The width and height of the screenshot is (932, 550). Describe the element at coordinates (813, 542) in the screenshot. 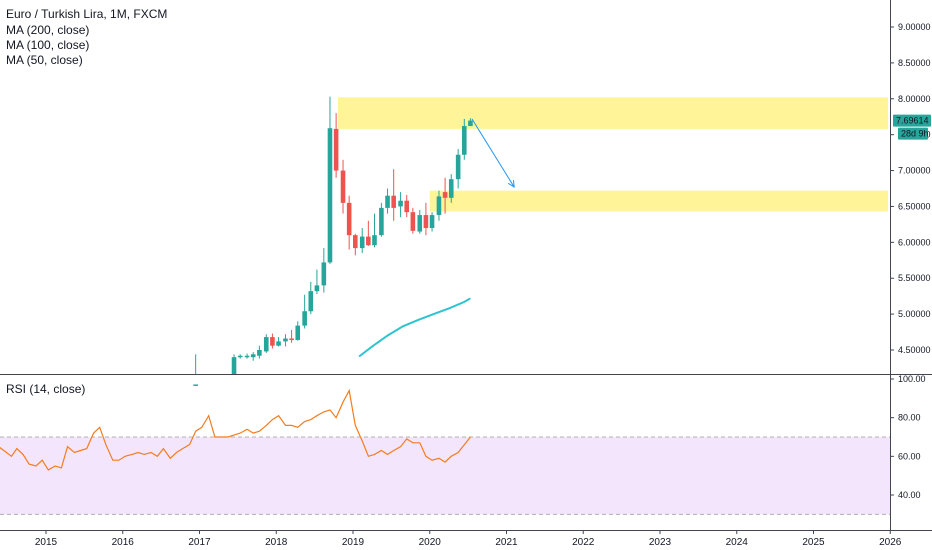

I see `time-tick-label: 2025` at that location.